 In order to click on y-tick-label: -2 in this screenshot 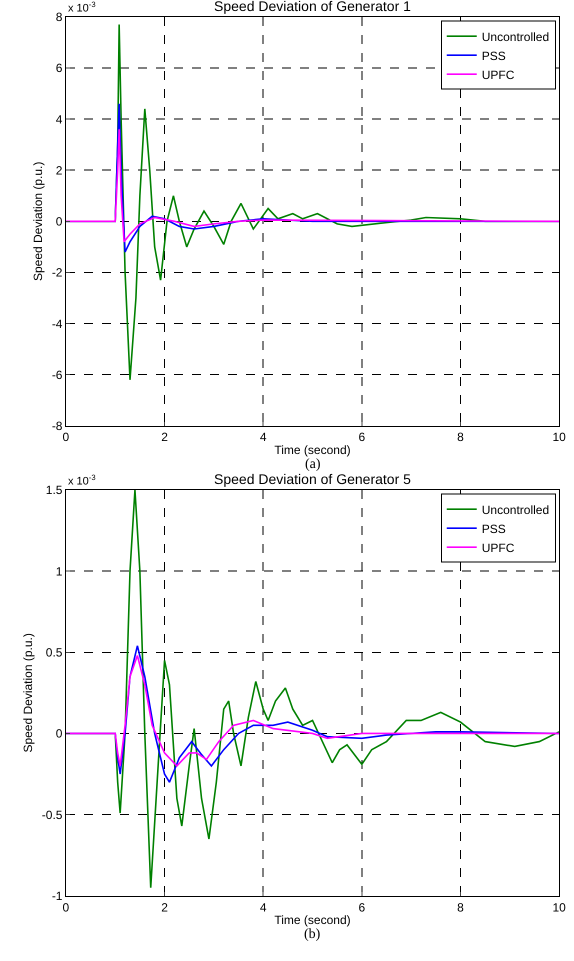, I will do `click(57, 273)`.